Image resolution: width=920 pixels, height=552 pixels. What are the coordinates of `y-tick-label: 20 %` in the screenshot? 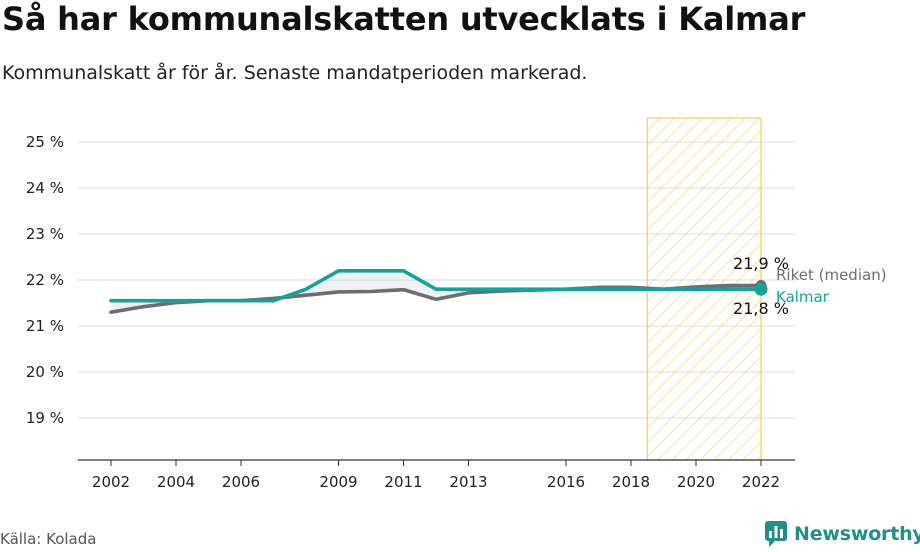 It's located at (45, 372).